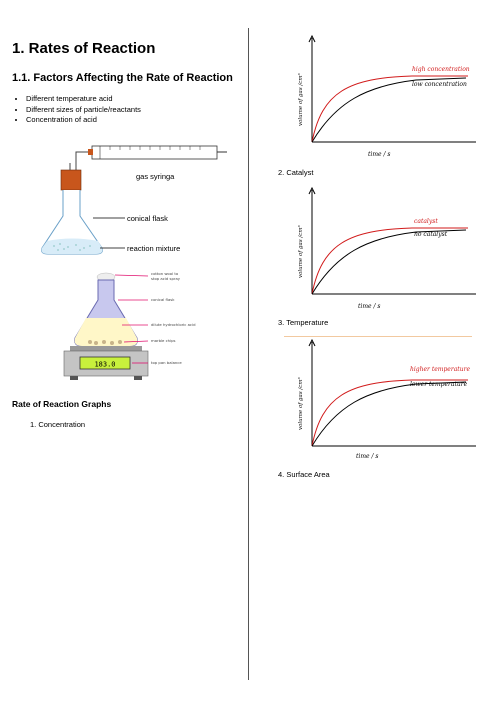 The height and width of the screenshot is (702, 496). I want to click on graphs-heading: Rate of Reaction Graphs, so click(62, 404).